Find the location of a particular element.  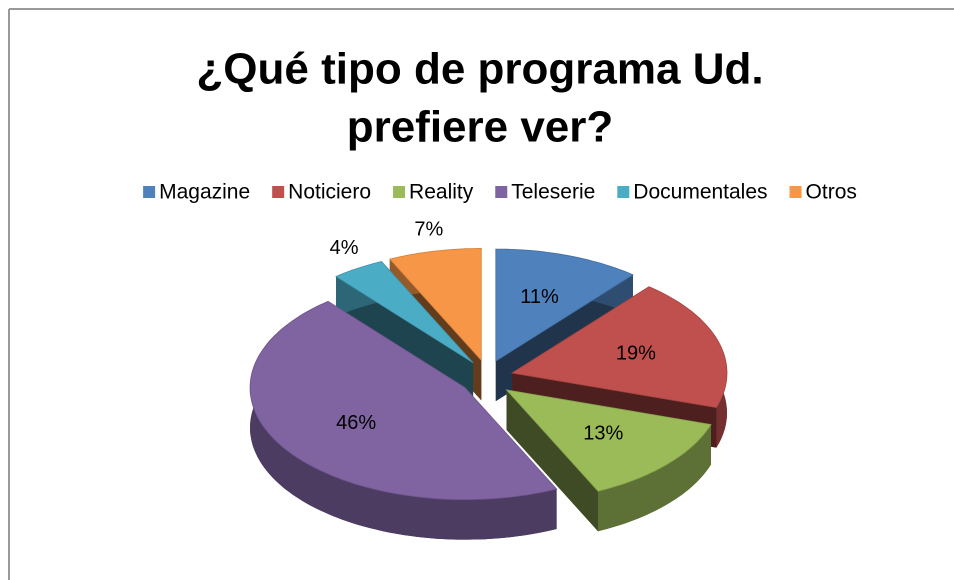

data-label: 46% is located at coordinates (356, 423).